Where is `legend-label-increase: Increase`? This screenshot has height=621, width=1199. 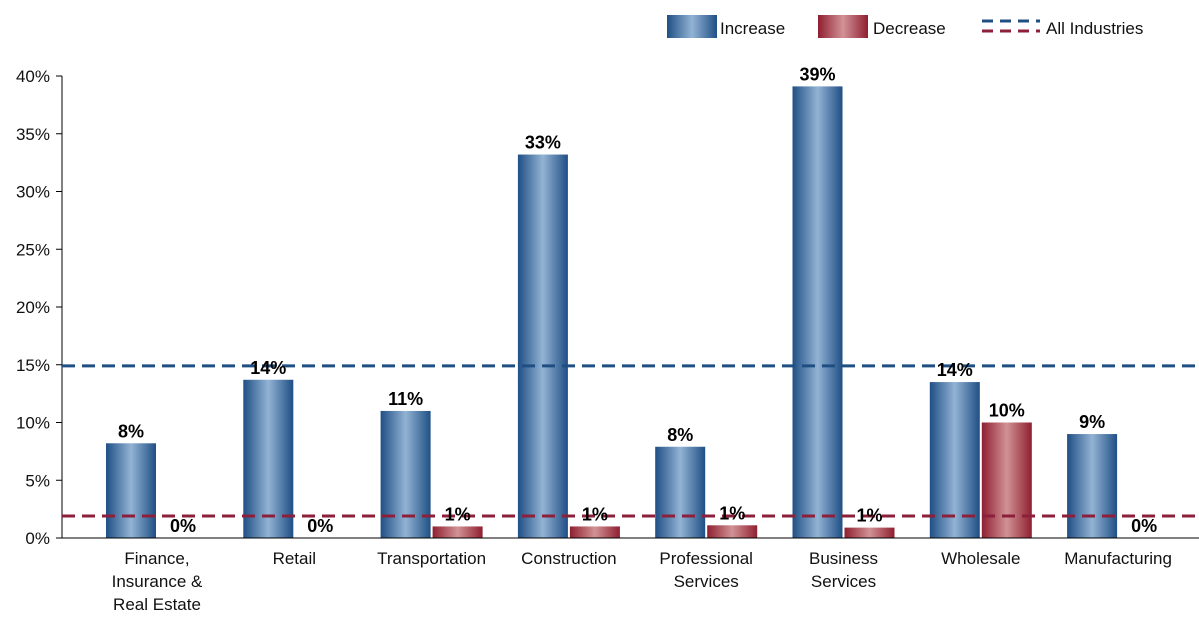
legend-label-increase: Increase is located at coordinates (752, 28).